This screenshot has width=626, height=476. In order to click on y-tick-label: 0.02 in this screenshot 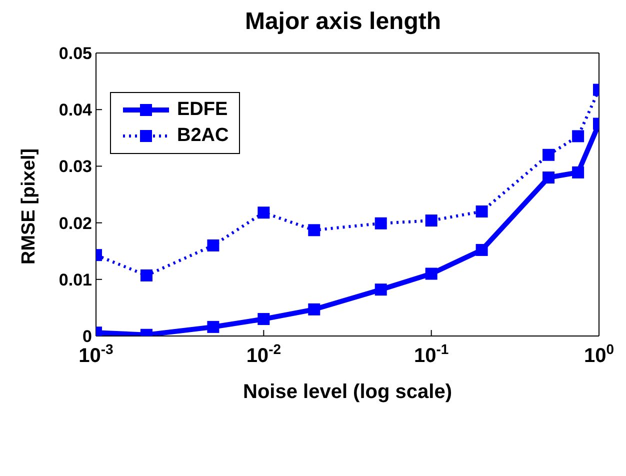, I will do `click(75, 223)`.